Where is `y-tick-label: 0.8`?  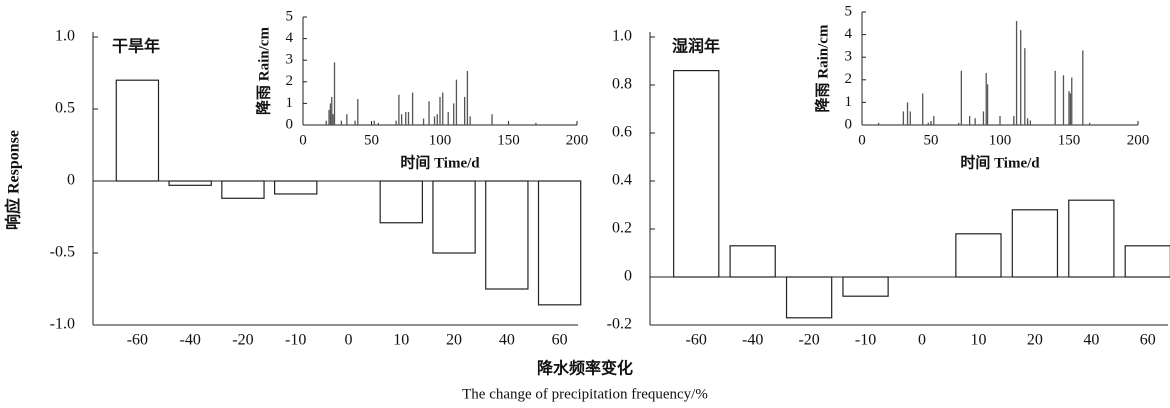
y-tick-label: 0.8 is located at coordinates (622, 84).